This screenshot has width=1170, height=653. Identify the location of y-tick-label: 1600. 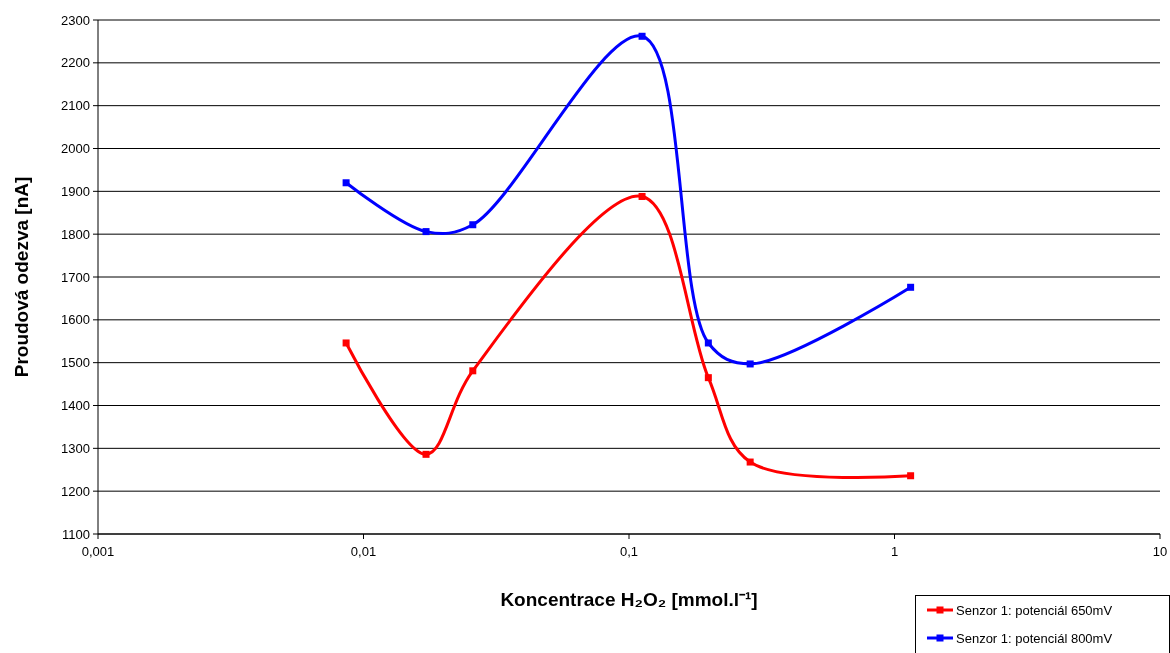
(75, 320).